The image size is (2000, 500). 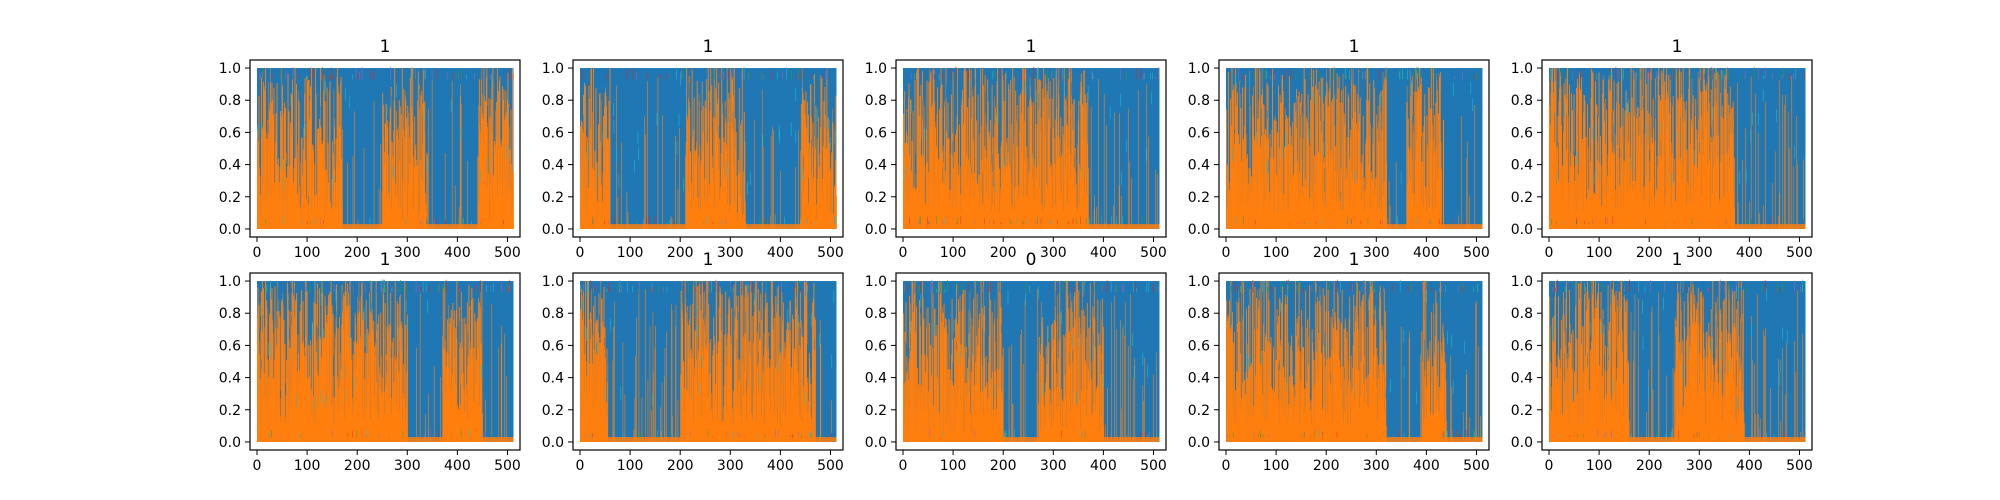 What do you see at coordinates (1354, 148) in the screenshot?
I see `axes-frame` at bounding box center [1354, 148].